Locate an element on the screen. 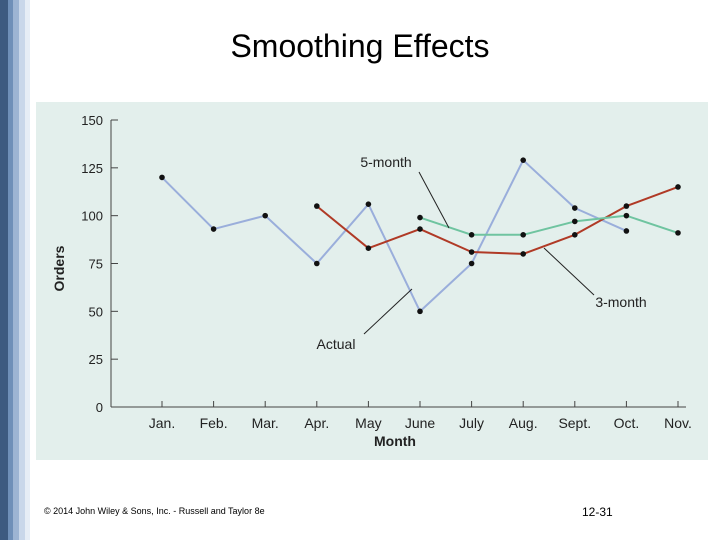 This screenshot has width=720, height=540. y-axis-label: Orders is located at coordinates (59, 268).